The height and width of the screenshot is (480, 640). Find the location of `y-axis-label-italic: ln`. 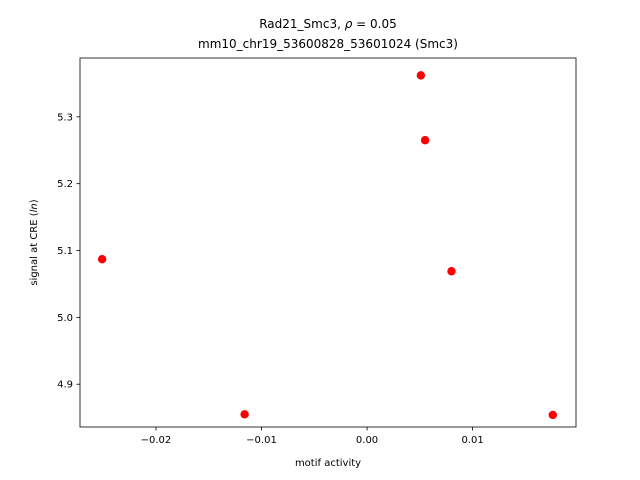

y-axis-label-italic: ln is located at coordinates (34, 207).